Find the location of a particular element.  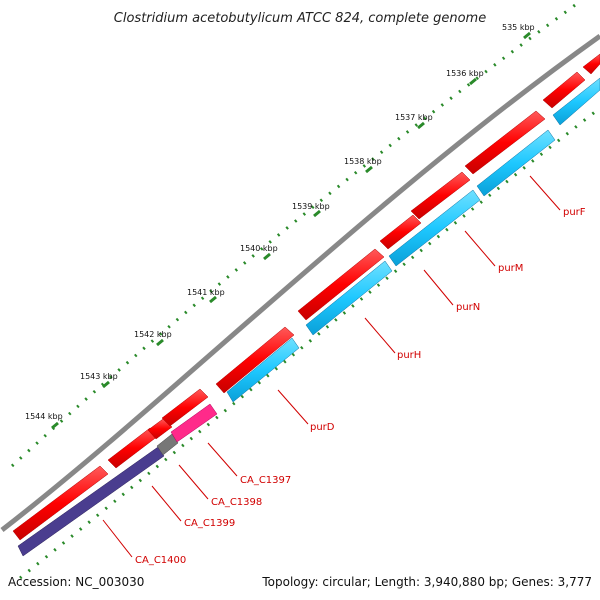

tick-label: 1537 kbp is located at coordinates (414, 117).